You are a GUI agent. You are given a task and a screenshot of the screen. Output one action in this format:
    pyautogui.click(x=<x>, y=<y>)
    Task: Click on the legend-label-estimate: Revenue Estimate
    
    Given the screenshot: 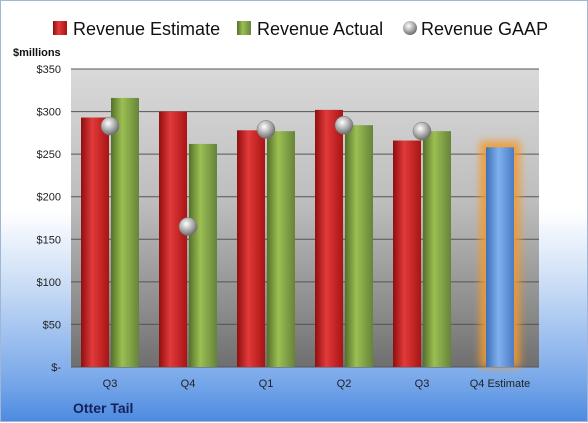 What is the action you would take?
    pyautogui.click(x=146, y=29)
    